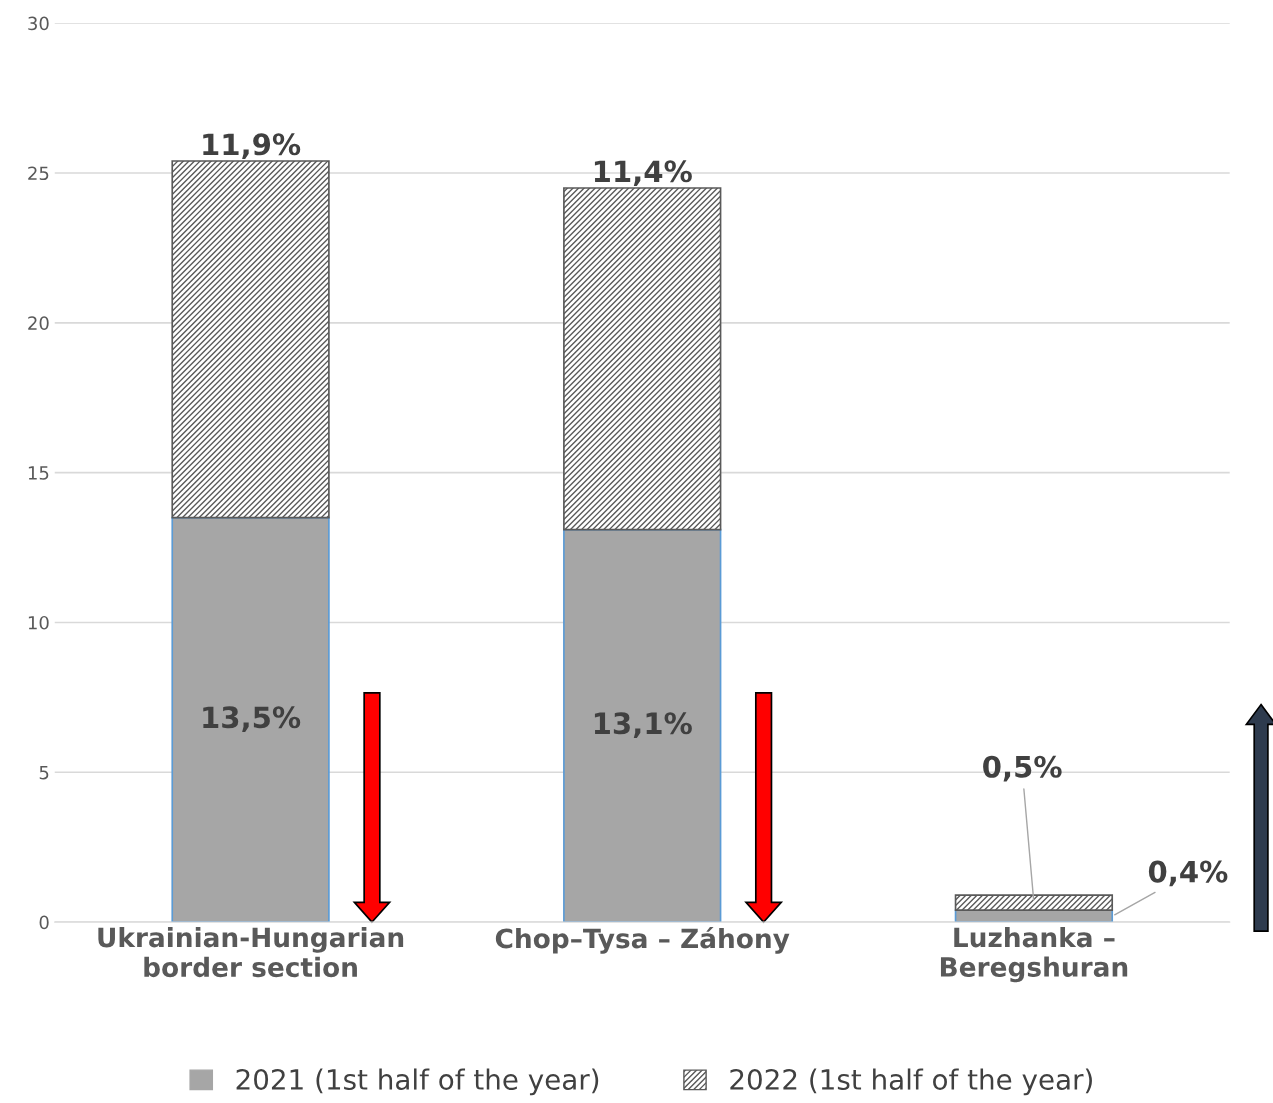  What do you see at coordinates (643, 173) in the screenshot?
I see `data-label: 11,4%` at bounding box center [643, 173].